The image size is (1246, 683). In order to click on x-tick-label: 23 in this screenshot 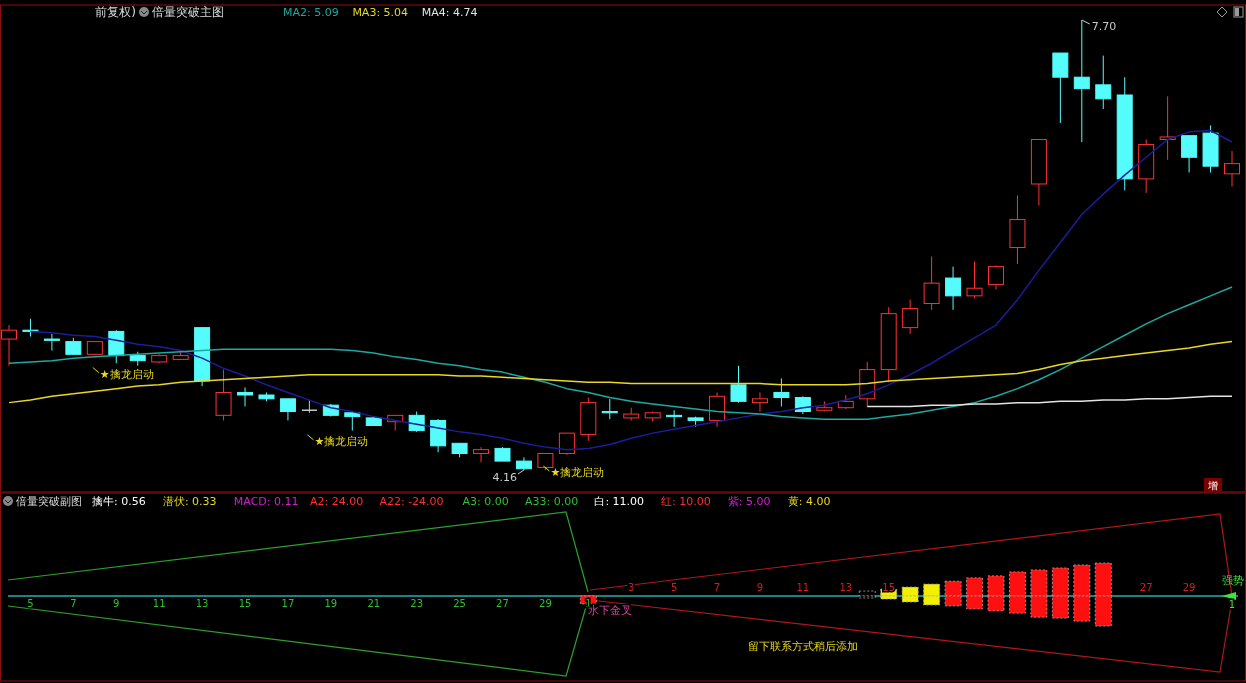, I will do `click(417, 603)`.